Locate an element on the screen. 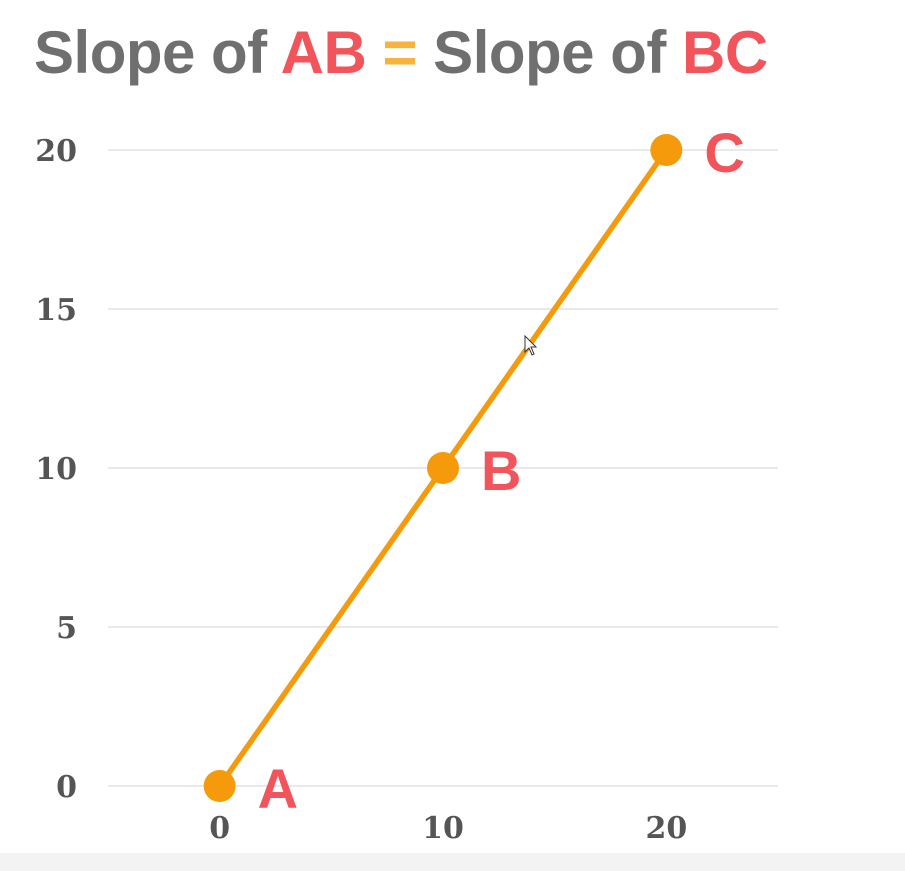 This screenshot has height=871, width=905. title-segment-ab: AB is located at coordinates (323, 52).